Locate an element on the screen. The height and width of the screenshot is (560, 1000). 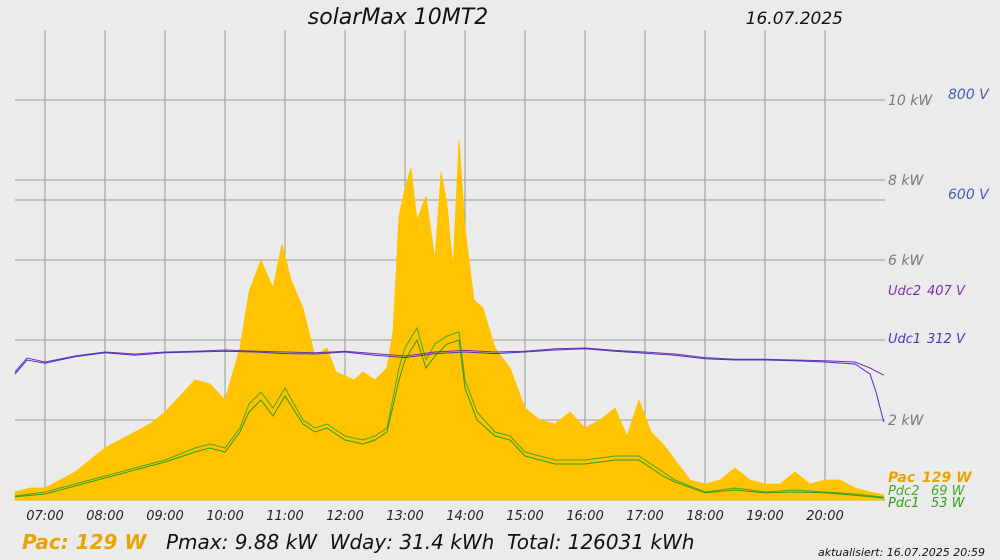
x-tick-label: 12:00 is located at coordinates (344, 516).